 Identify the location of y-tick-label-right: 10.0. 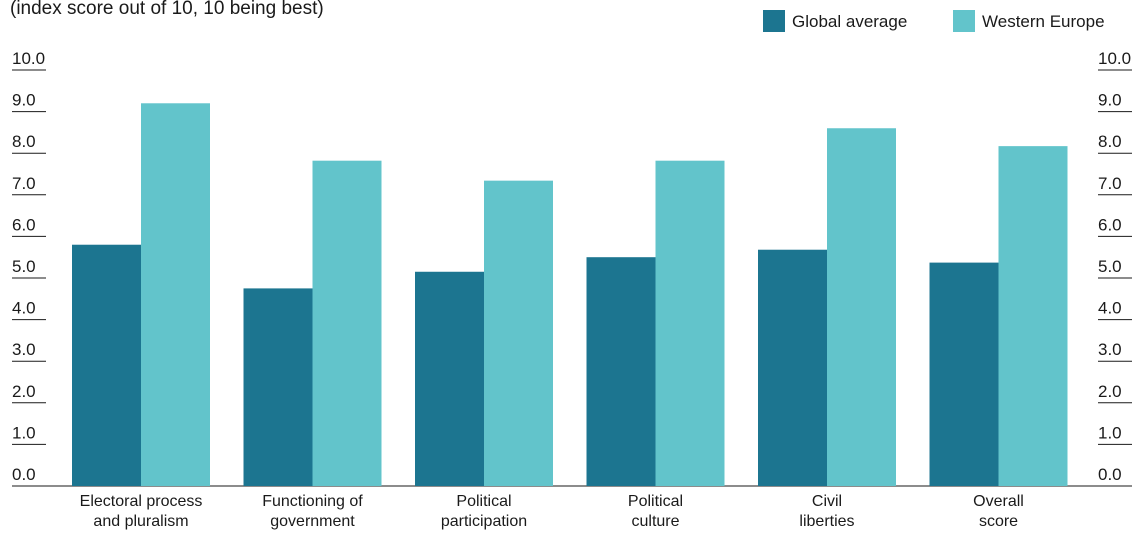
(1114, 58).